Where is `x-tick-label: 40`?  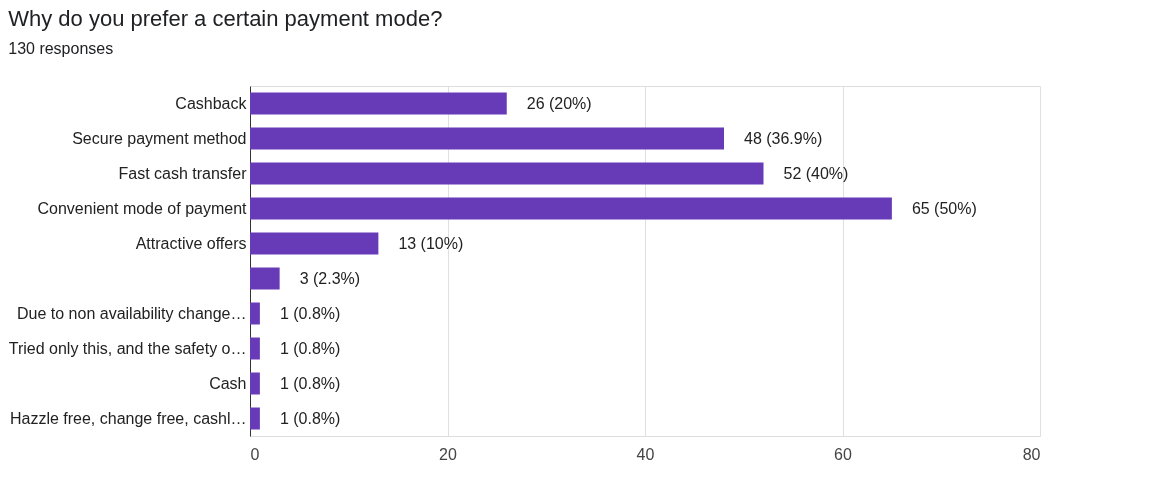 x-tick-label: 40 is located at coordinates (645, 454).